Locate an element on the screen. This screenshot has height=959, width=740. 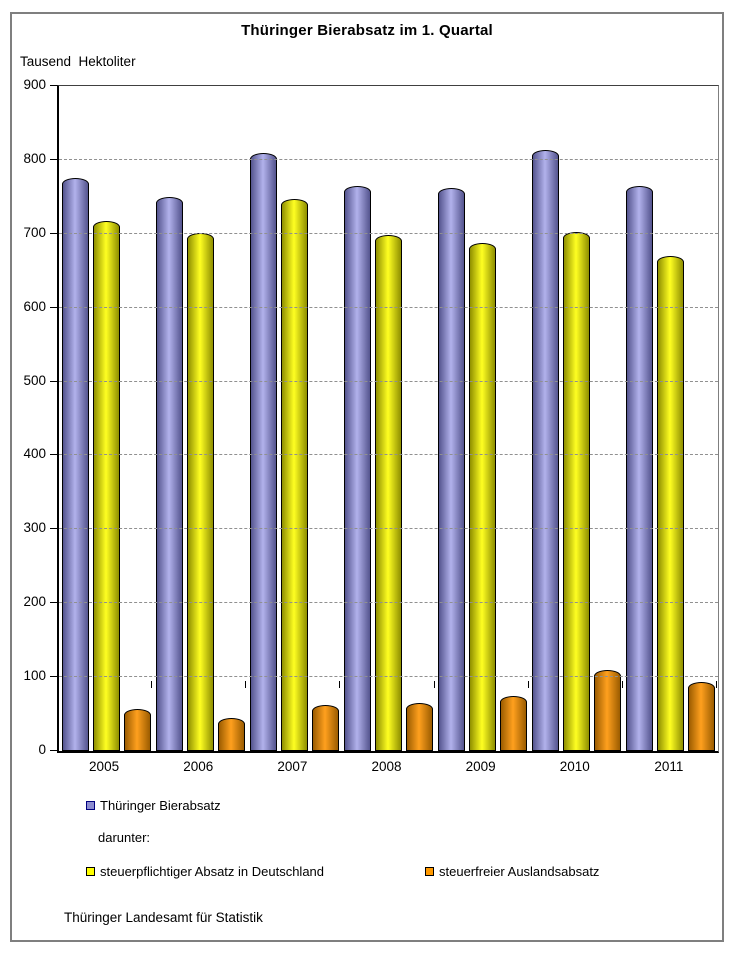
bar-2007-steuerpflichtiger-absatz-in-deutschland is located at coordinates (294, 475).